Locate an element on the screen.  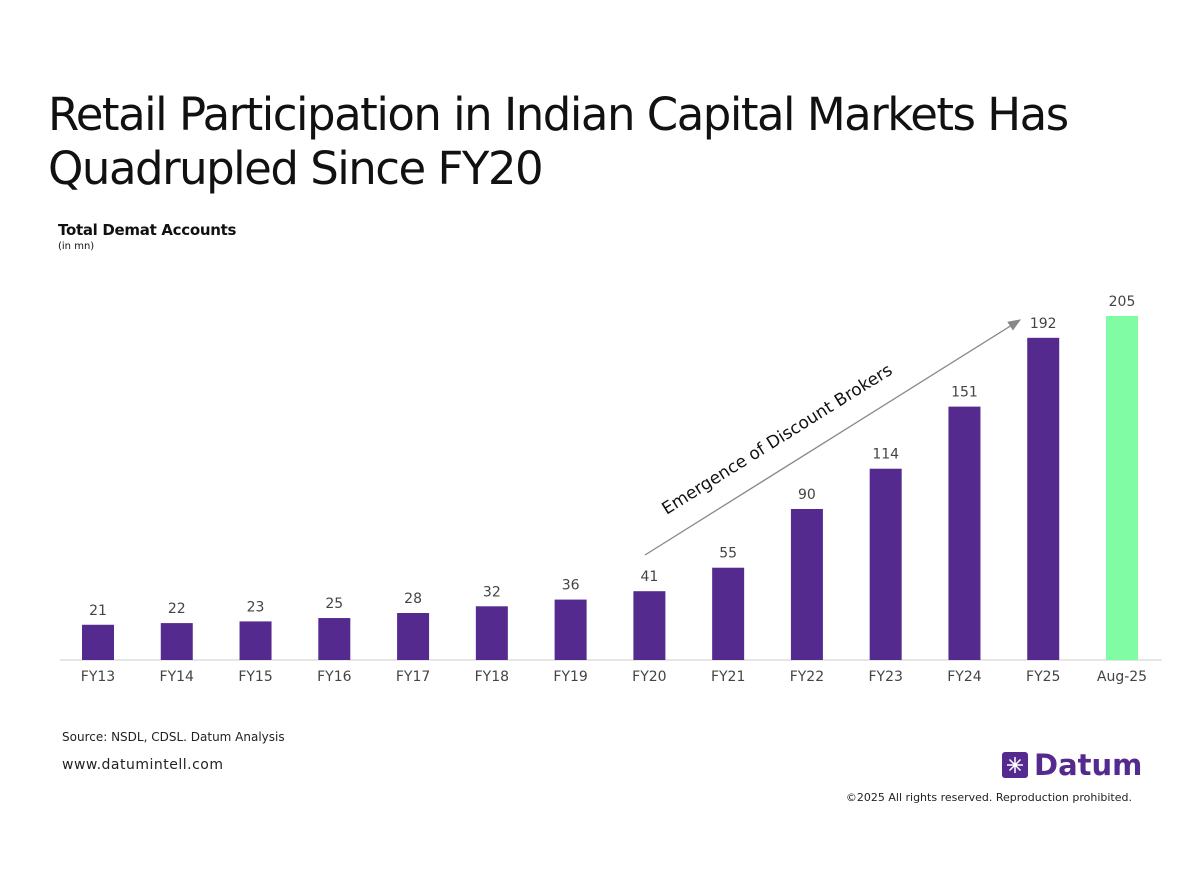
x-tick-label: FY25 is located at coordinates (1043, 677).